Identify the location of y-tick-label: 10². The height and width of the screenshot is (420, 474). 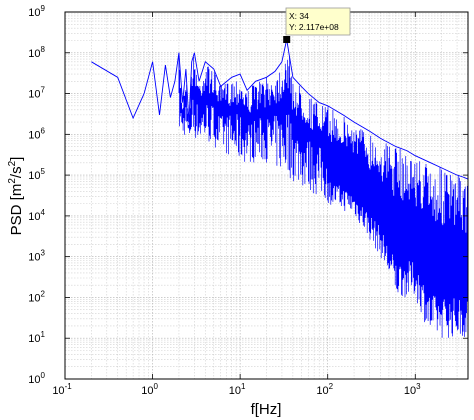
(36, 296).